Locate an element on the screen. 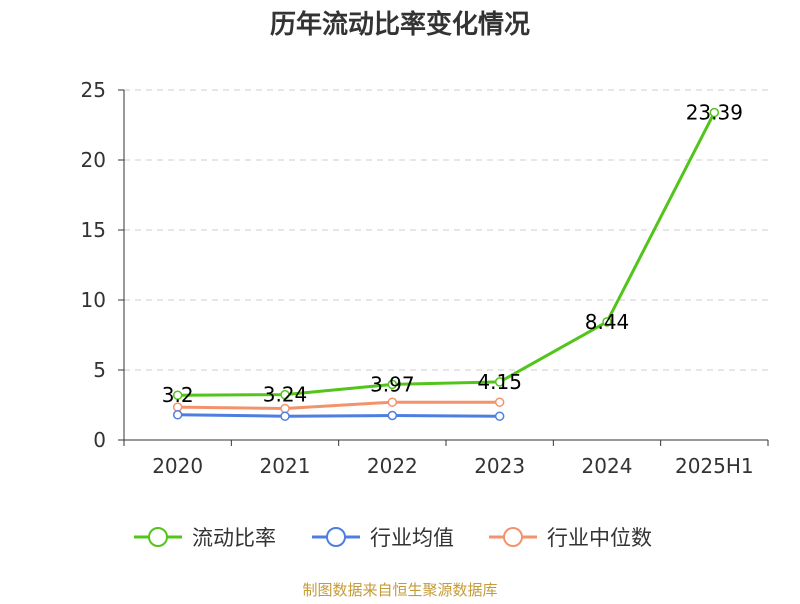 The height and width of the screenshot is (604, 800). data-label: 4.15 is located at coordinates (499, 382).